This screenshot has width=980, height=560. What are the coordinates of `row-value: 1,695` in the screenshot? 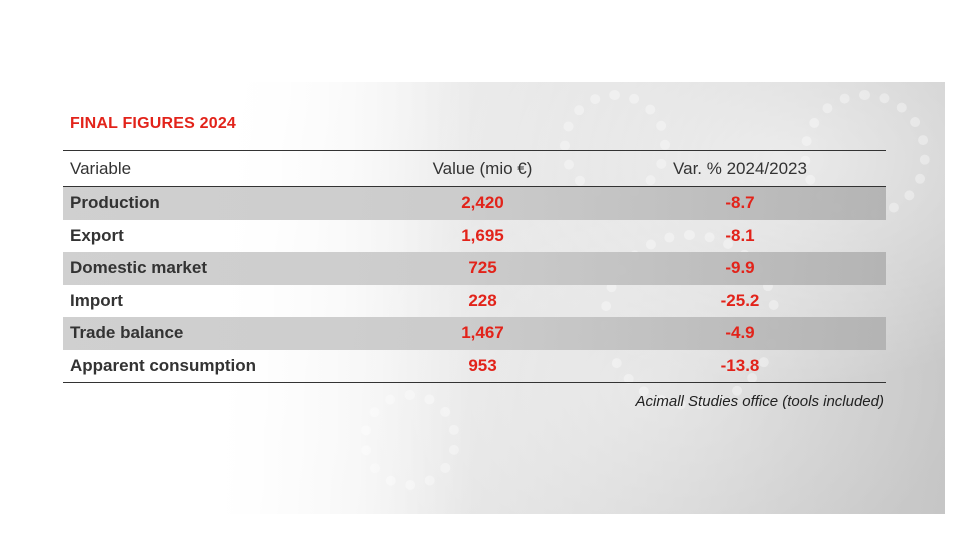 It's located at (482, 235).